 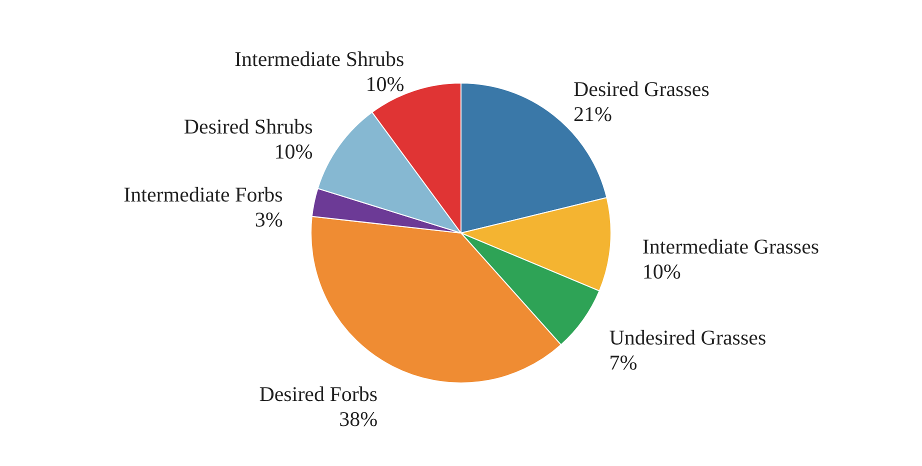 I want to click on data-label: 7%, so click(x=623, y=362).